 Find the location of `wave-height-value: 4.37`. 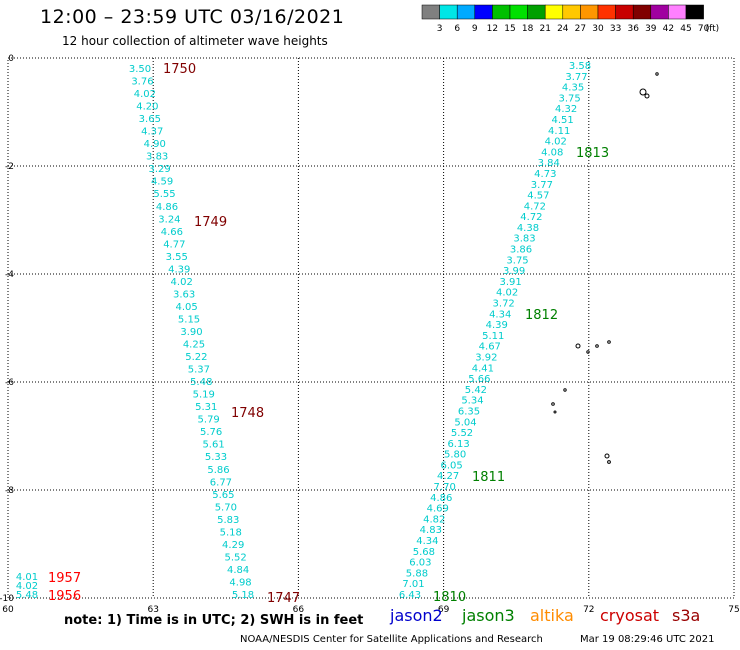

wave-height-value: 4.37 is located at coordinates (152, 132).